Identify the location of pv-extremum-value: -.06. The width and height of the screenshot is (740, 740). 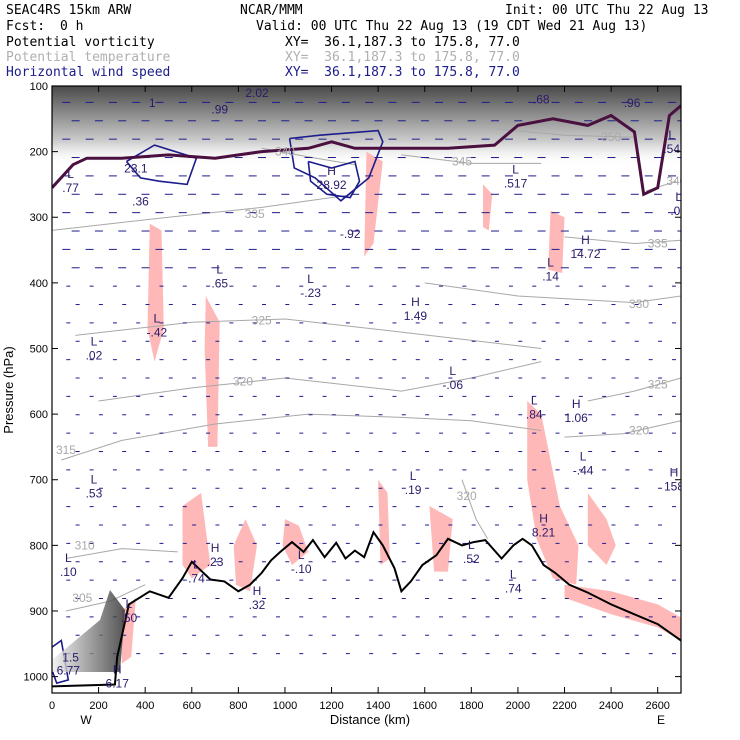
(452, 385).